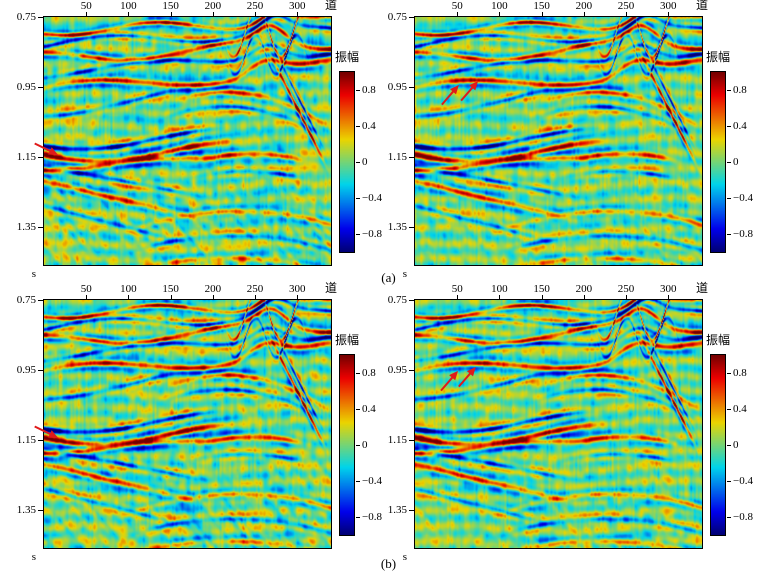  I want to click on caption-b: (b), so click(388, 563).